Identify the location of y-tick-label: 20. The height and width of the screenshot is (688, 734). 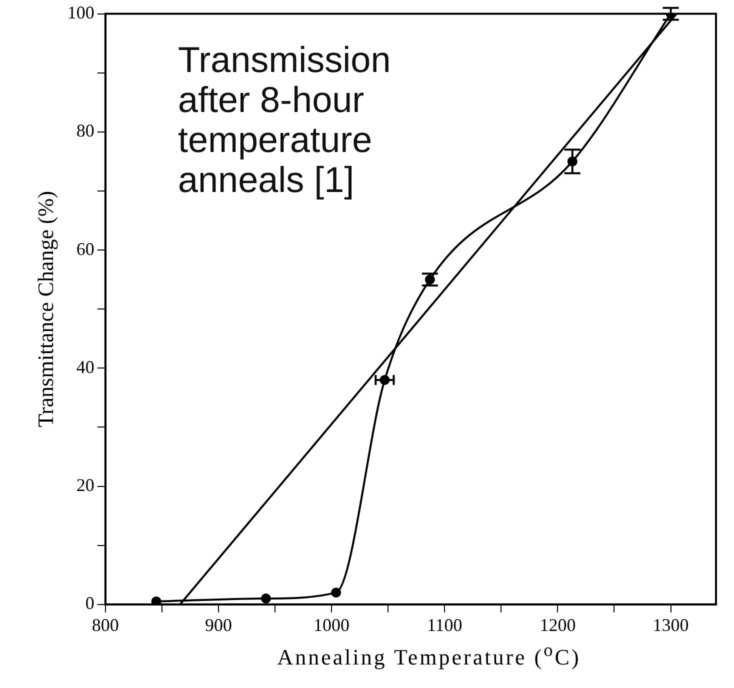
(85, 485).